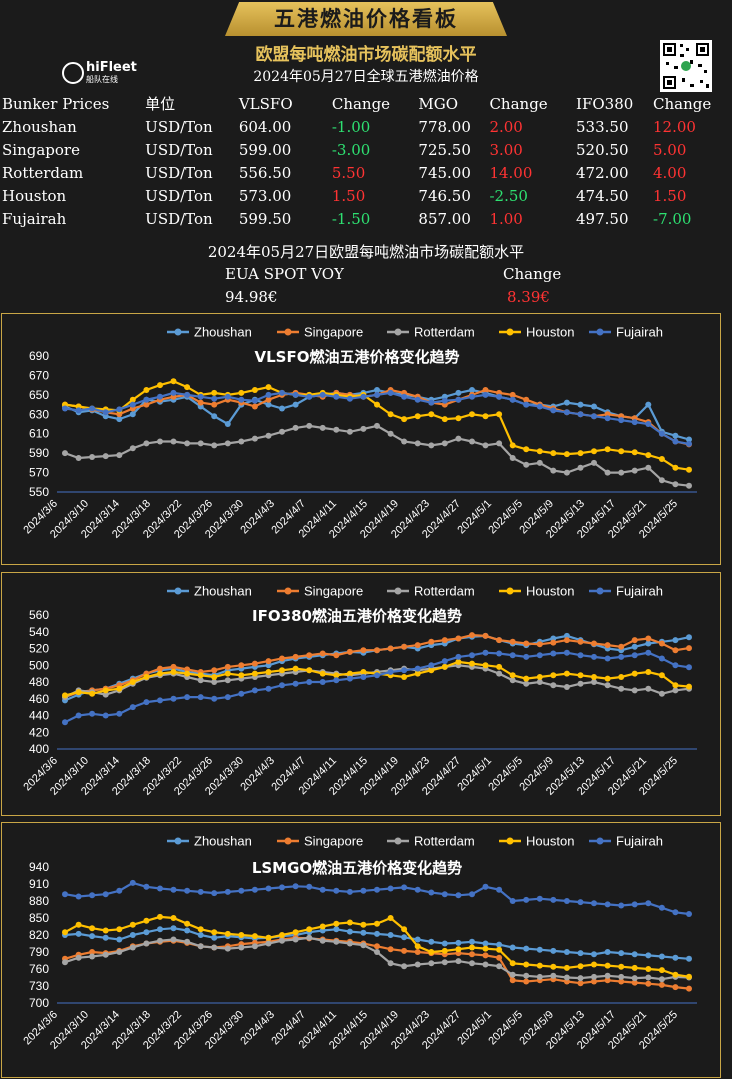 This screenshot has height=1079, width=732. Describe the element at coordinates (674, 126) in the screenshot. I see `ifo380-change: 12.00` at that location.